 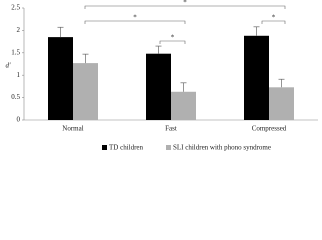 I want to click on legend-label: TD children, so click(x=126, y=148).